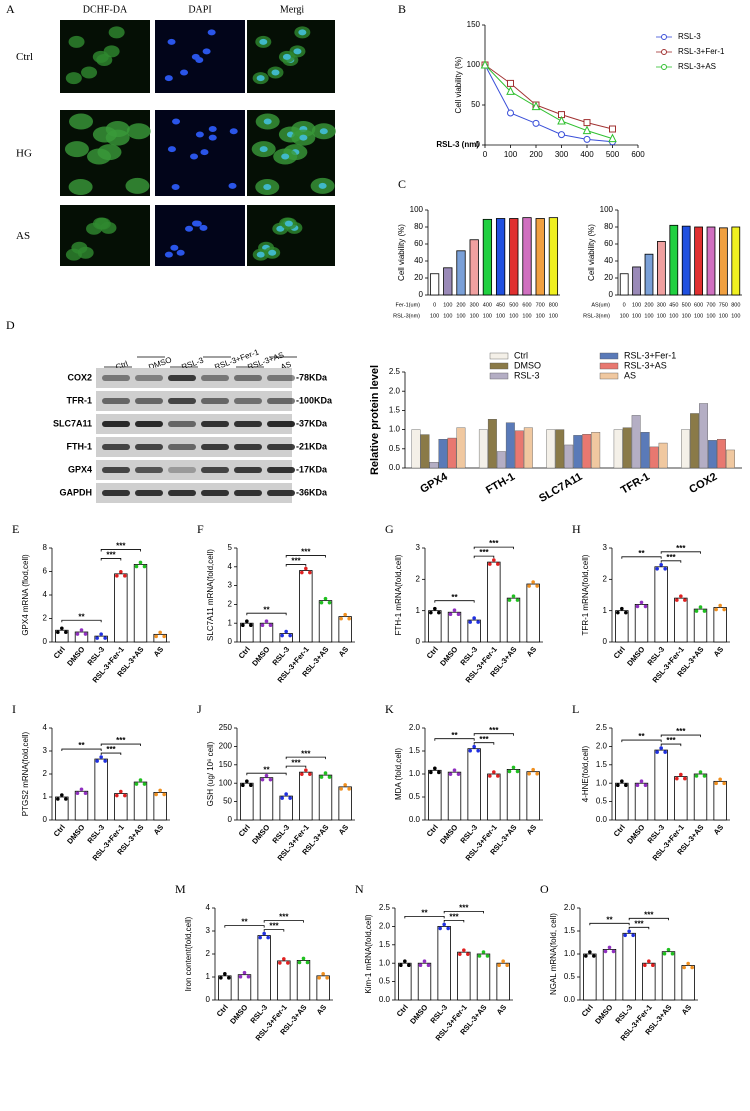 This screenshot has height=1111, width=750. What do you see at coordinates (226, 764) in the screenshot?
I see `y-tick-label: 150` at bounding box center [226, 764].